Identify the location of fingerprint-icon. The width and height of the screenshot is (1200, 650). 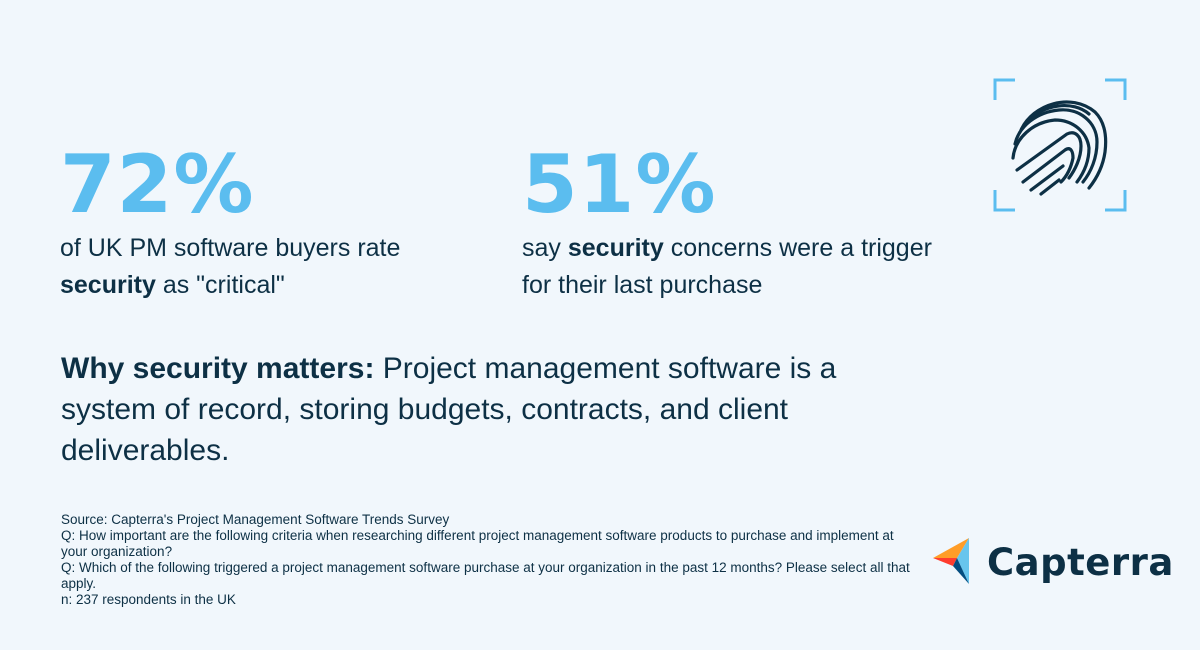
(1060, 145).